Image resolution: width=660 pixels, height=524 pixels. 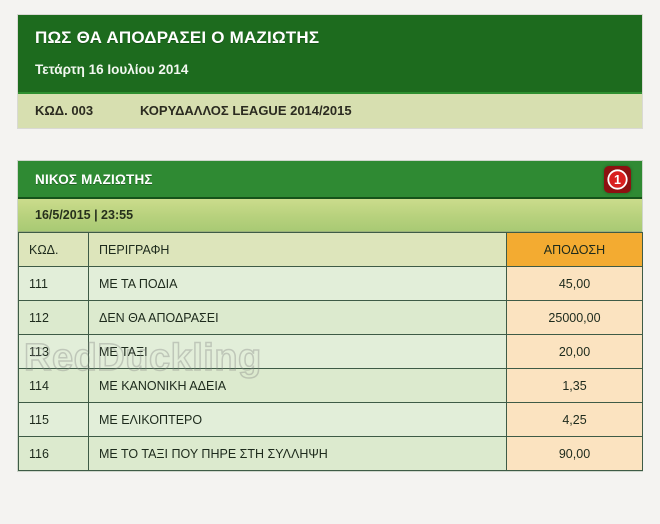 What do you see at coordinates (297, 317) in the screenshot?
I see `row-description: ΔΕΝ ΘΑ ΑΠΟΔΡΑΣΕΙ` at bounding box center [297, 317].